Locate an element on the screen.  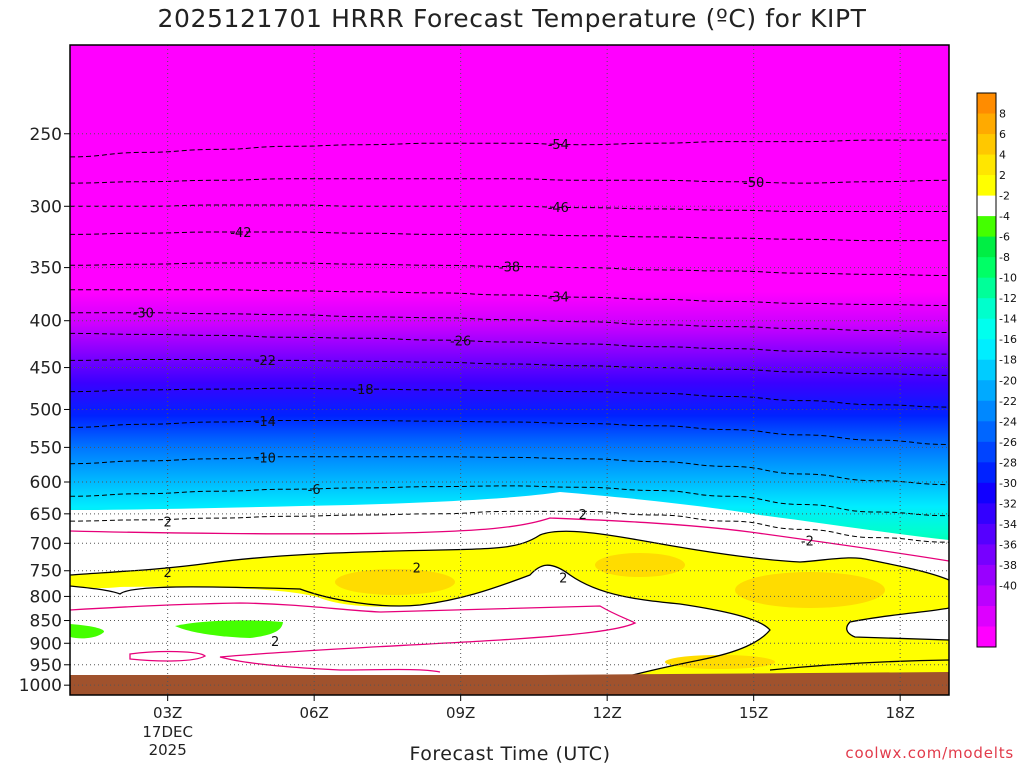
contour-label: -10 is located at coordinates (265, 458).